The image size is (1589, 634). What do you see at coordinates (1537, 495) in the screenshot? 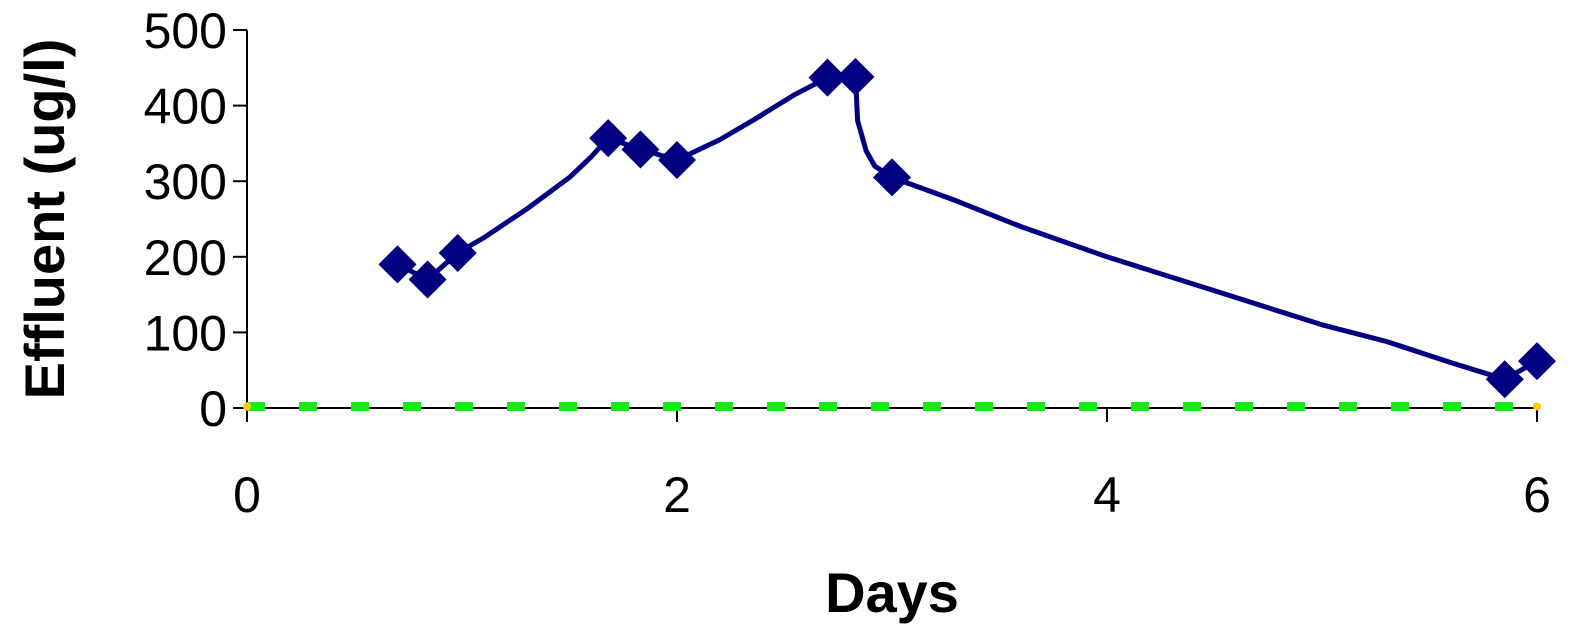
I see `x-tick-label: 6` at bounding box center [1537, 495].